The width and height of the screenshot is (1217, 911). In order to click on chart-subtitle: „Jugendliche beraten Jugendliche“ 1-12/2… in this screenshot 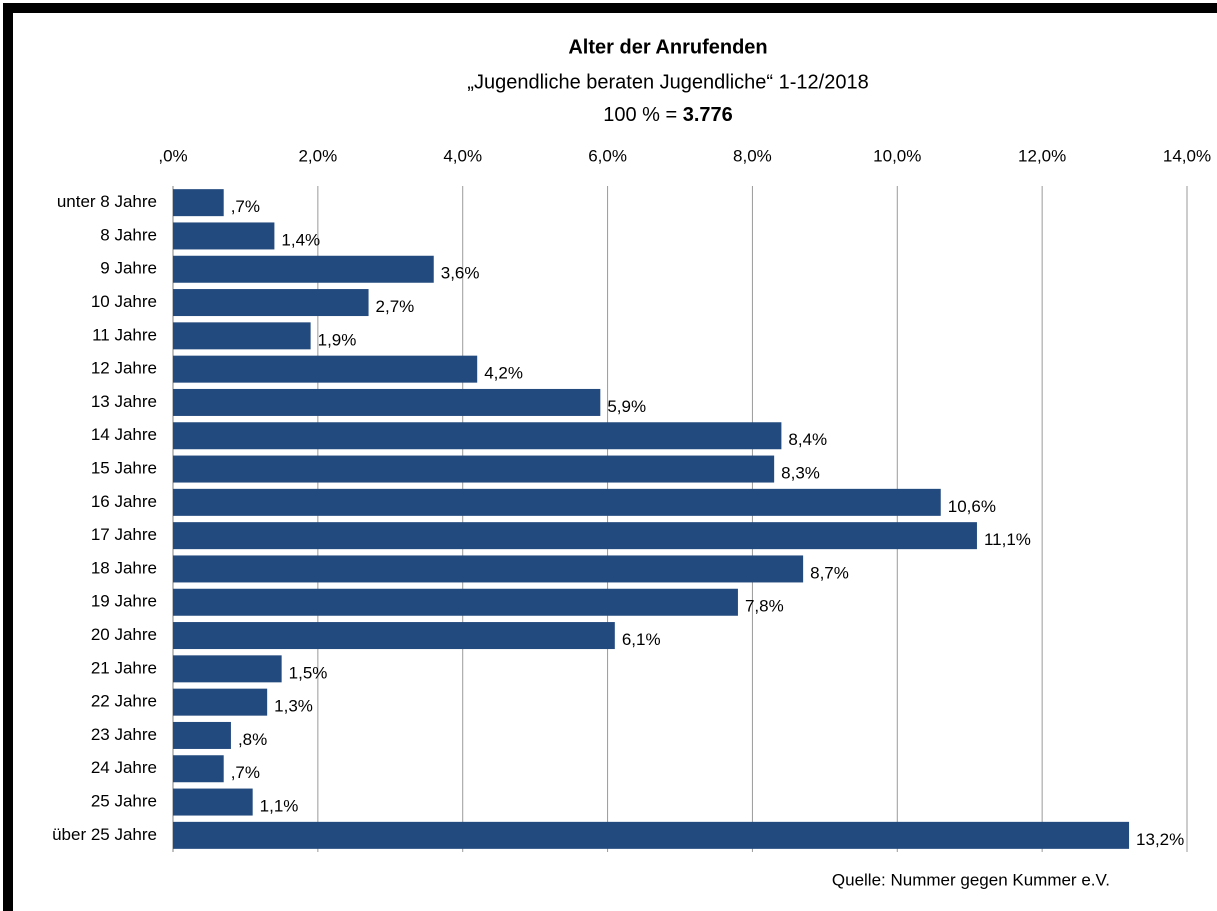, I will do `click(667, 82)`.